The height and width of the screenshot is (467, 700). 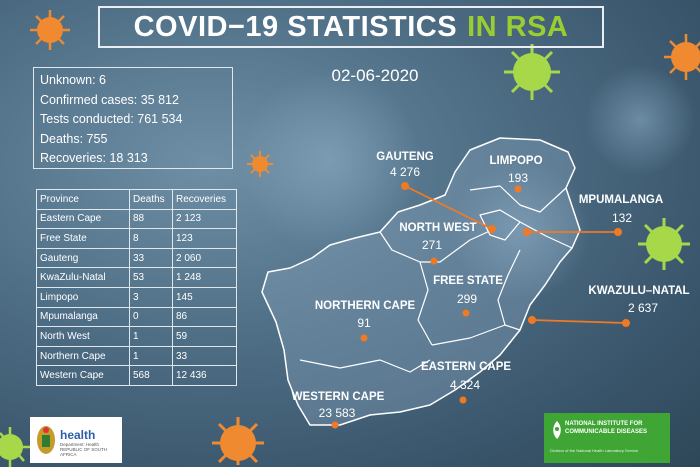 I want to click on table-row: North West 1 59, so click(x=136, y=336).